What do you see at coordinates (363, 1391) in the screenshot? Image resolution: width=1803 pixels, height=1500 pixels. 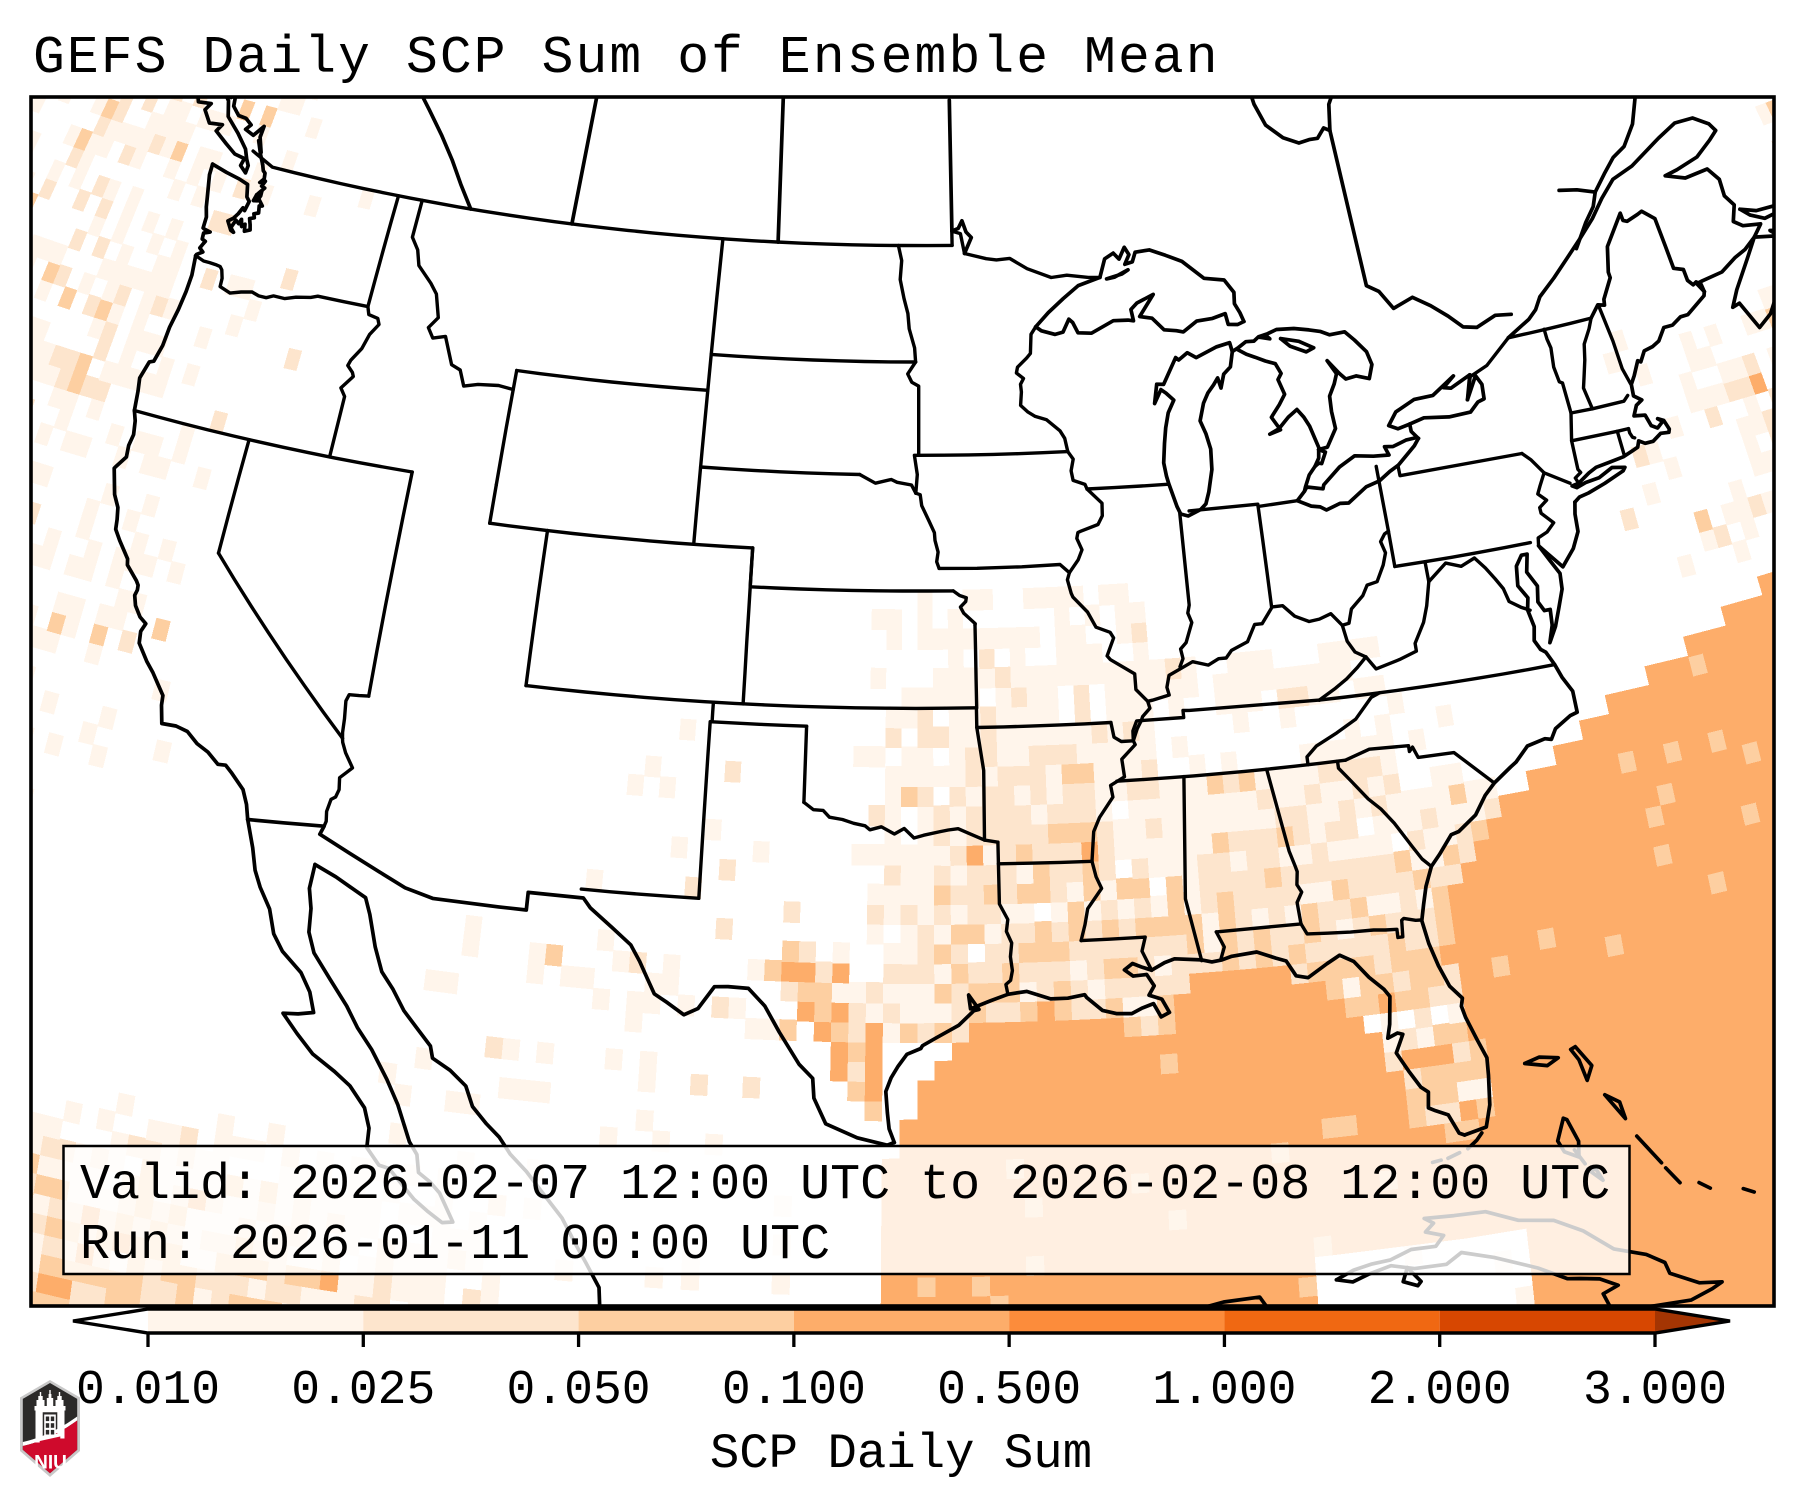 I see `svg-text: 0.025` at bounding box center [363, 1391].